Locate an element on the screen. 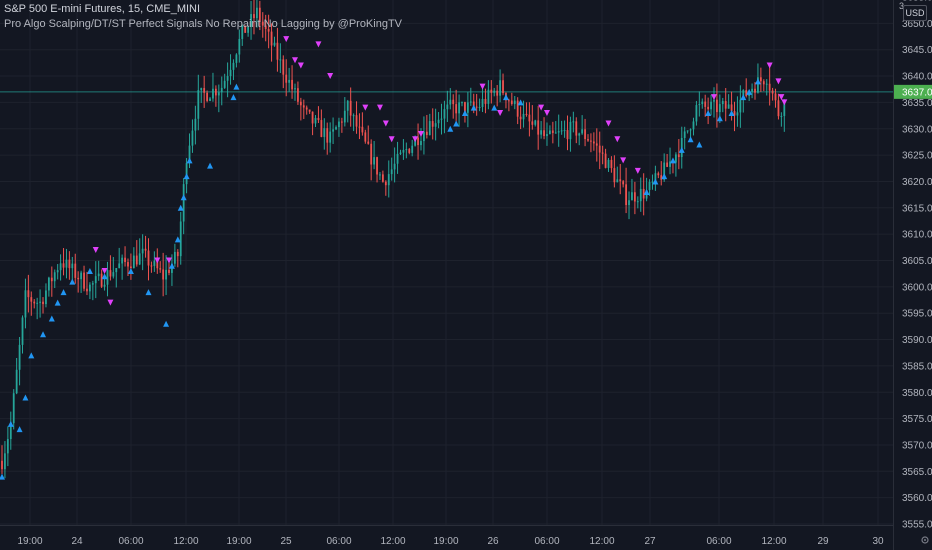 The image size is (932, 550). price-tick-label: 3595.00 is located at coordinates (917, 314).